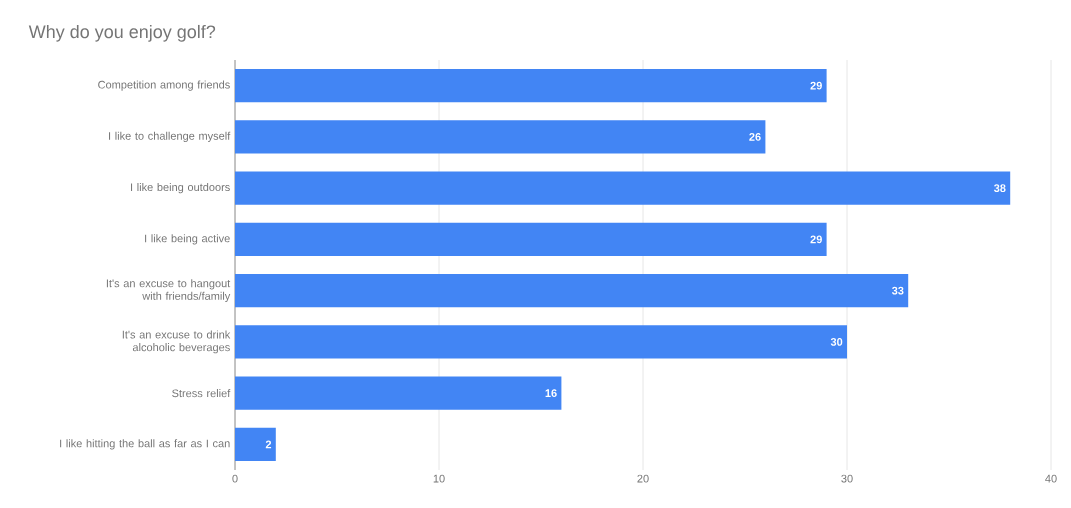 The image size is (1071, 508). Describe the element at coordinates (1051, 478) in the screenshot. I see `x-tick-label: 40` at that location.